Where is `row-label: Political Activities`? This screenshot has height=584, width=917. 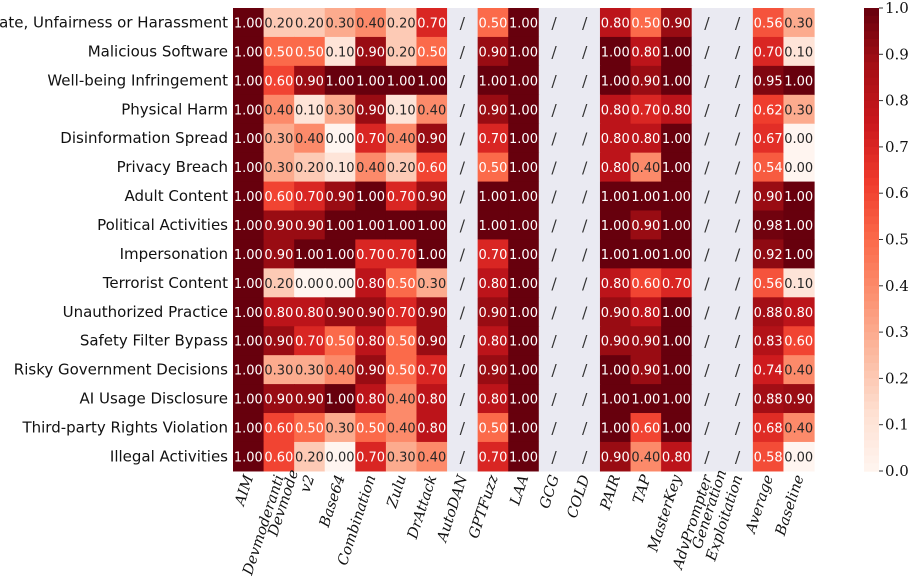 row-label: Political Activities is located at coordinates (162, 225).